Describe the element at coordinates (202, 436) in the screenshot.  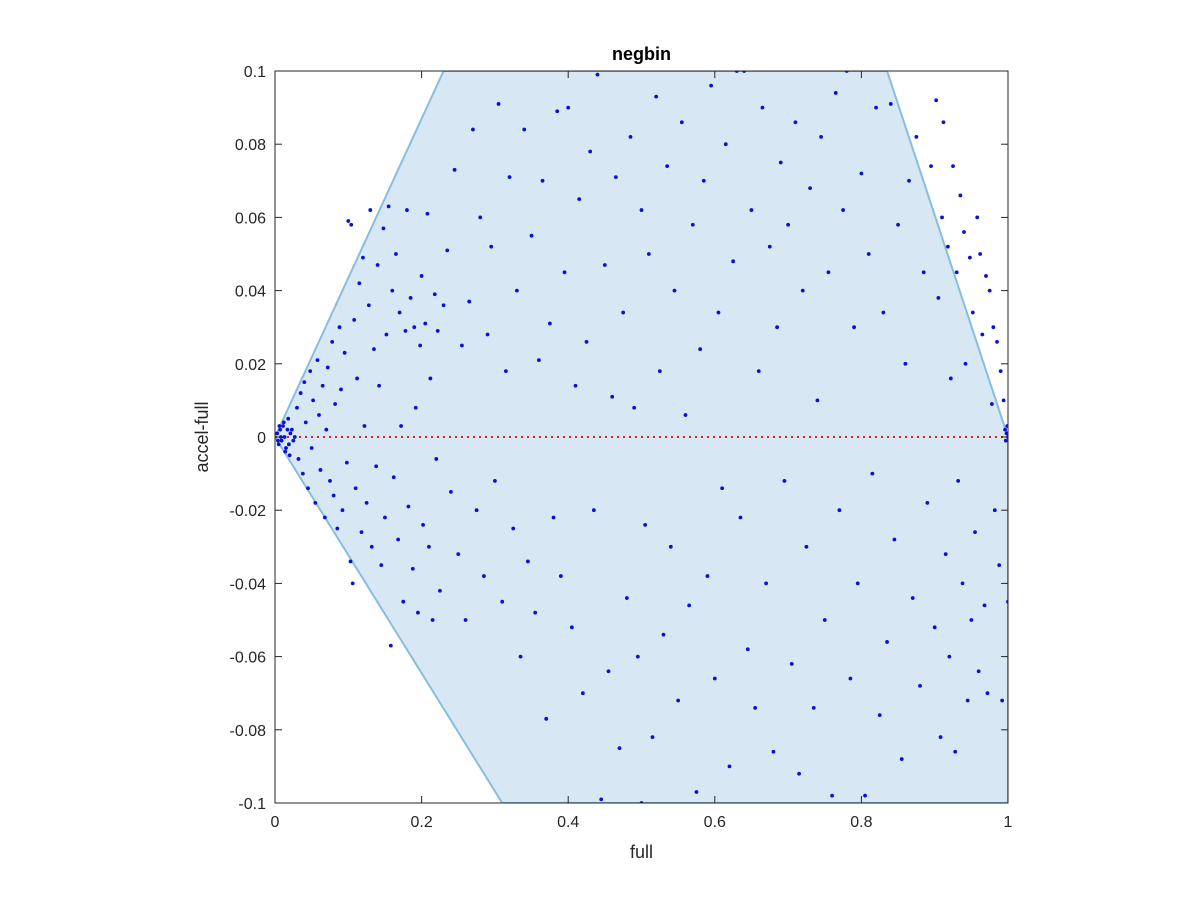
I see `y-axis-label: accel-full` at that location.